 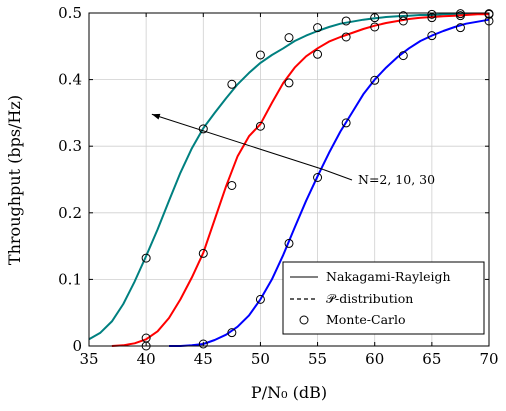 I want to click on annotation: N=2, 10, 30, so click(x=293, y=150).